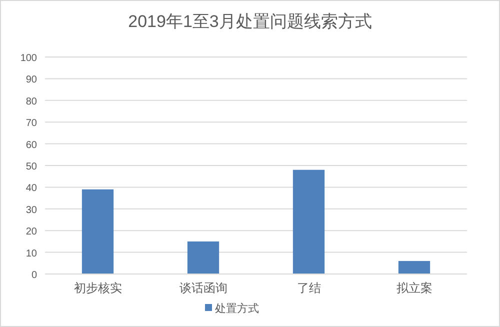 This screenshot has width=500, height=327. What do you see at coordinates (32, 80) in the screenshot?
I see `y-tick-label: 90` at bounding box center [32, 80].